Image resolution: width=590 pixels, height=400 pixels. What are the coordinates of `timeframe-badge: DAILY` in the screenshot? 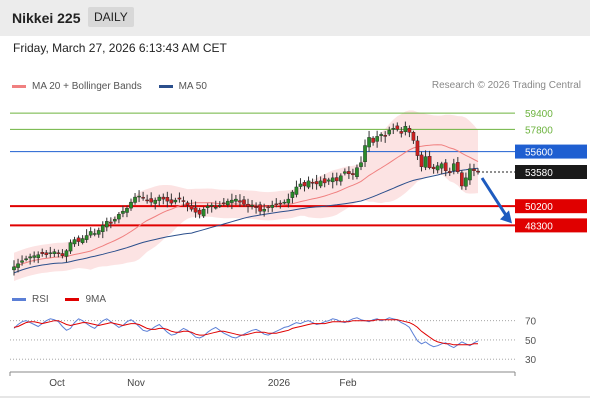 It's located at (111, 17).